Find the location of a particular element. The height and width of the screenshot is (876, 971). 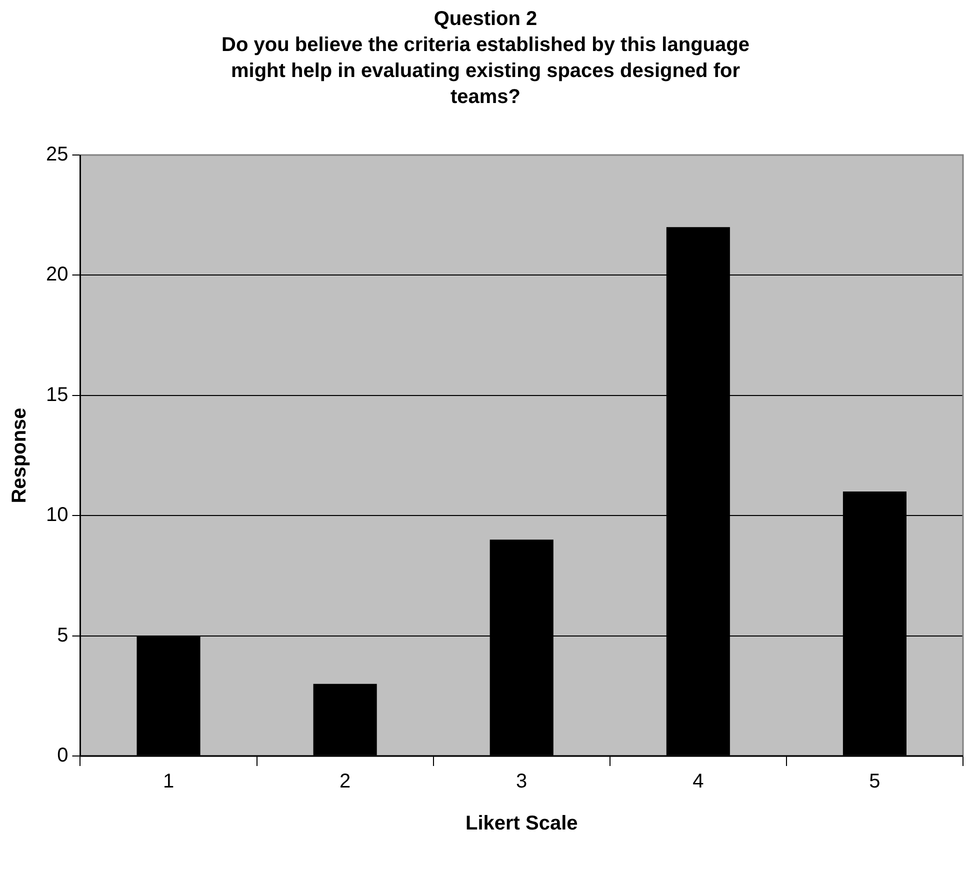

x-tick-label: 1 is located at coordinates (168, 781).